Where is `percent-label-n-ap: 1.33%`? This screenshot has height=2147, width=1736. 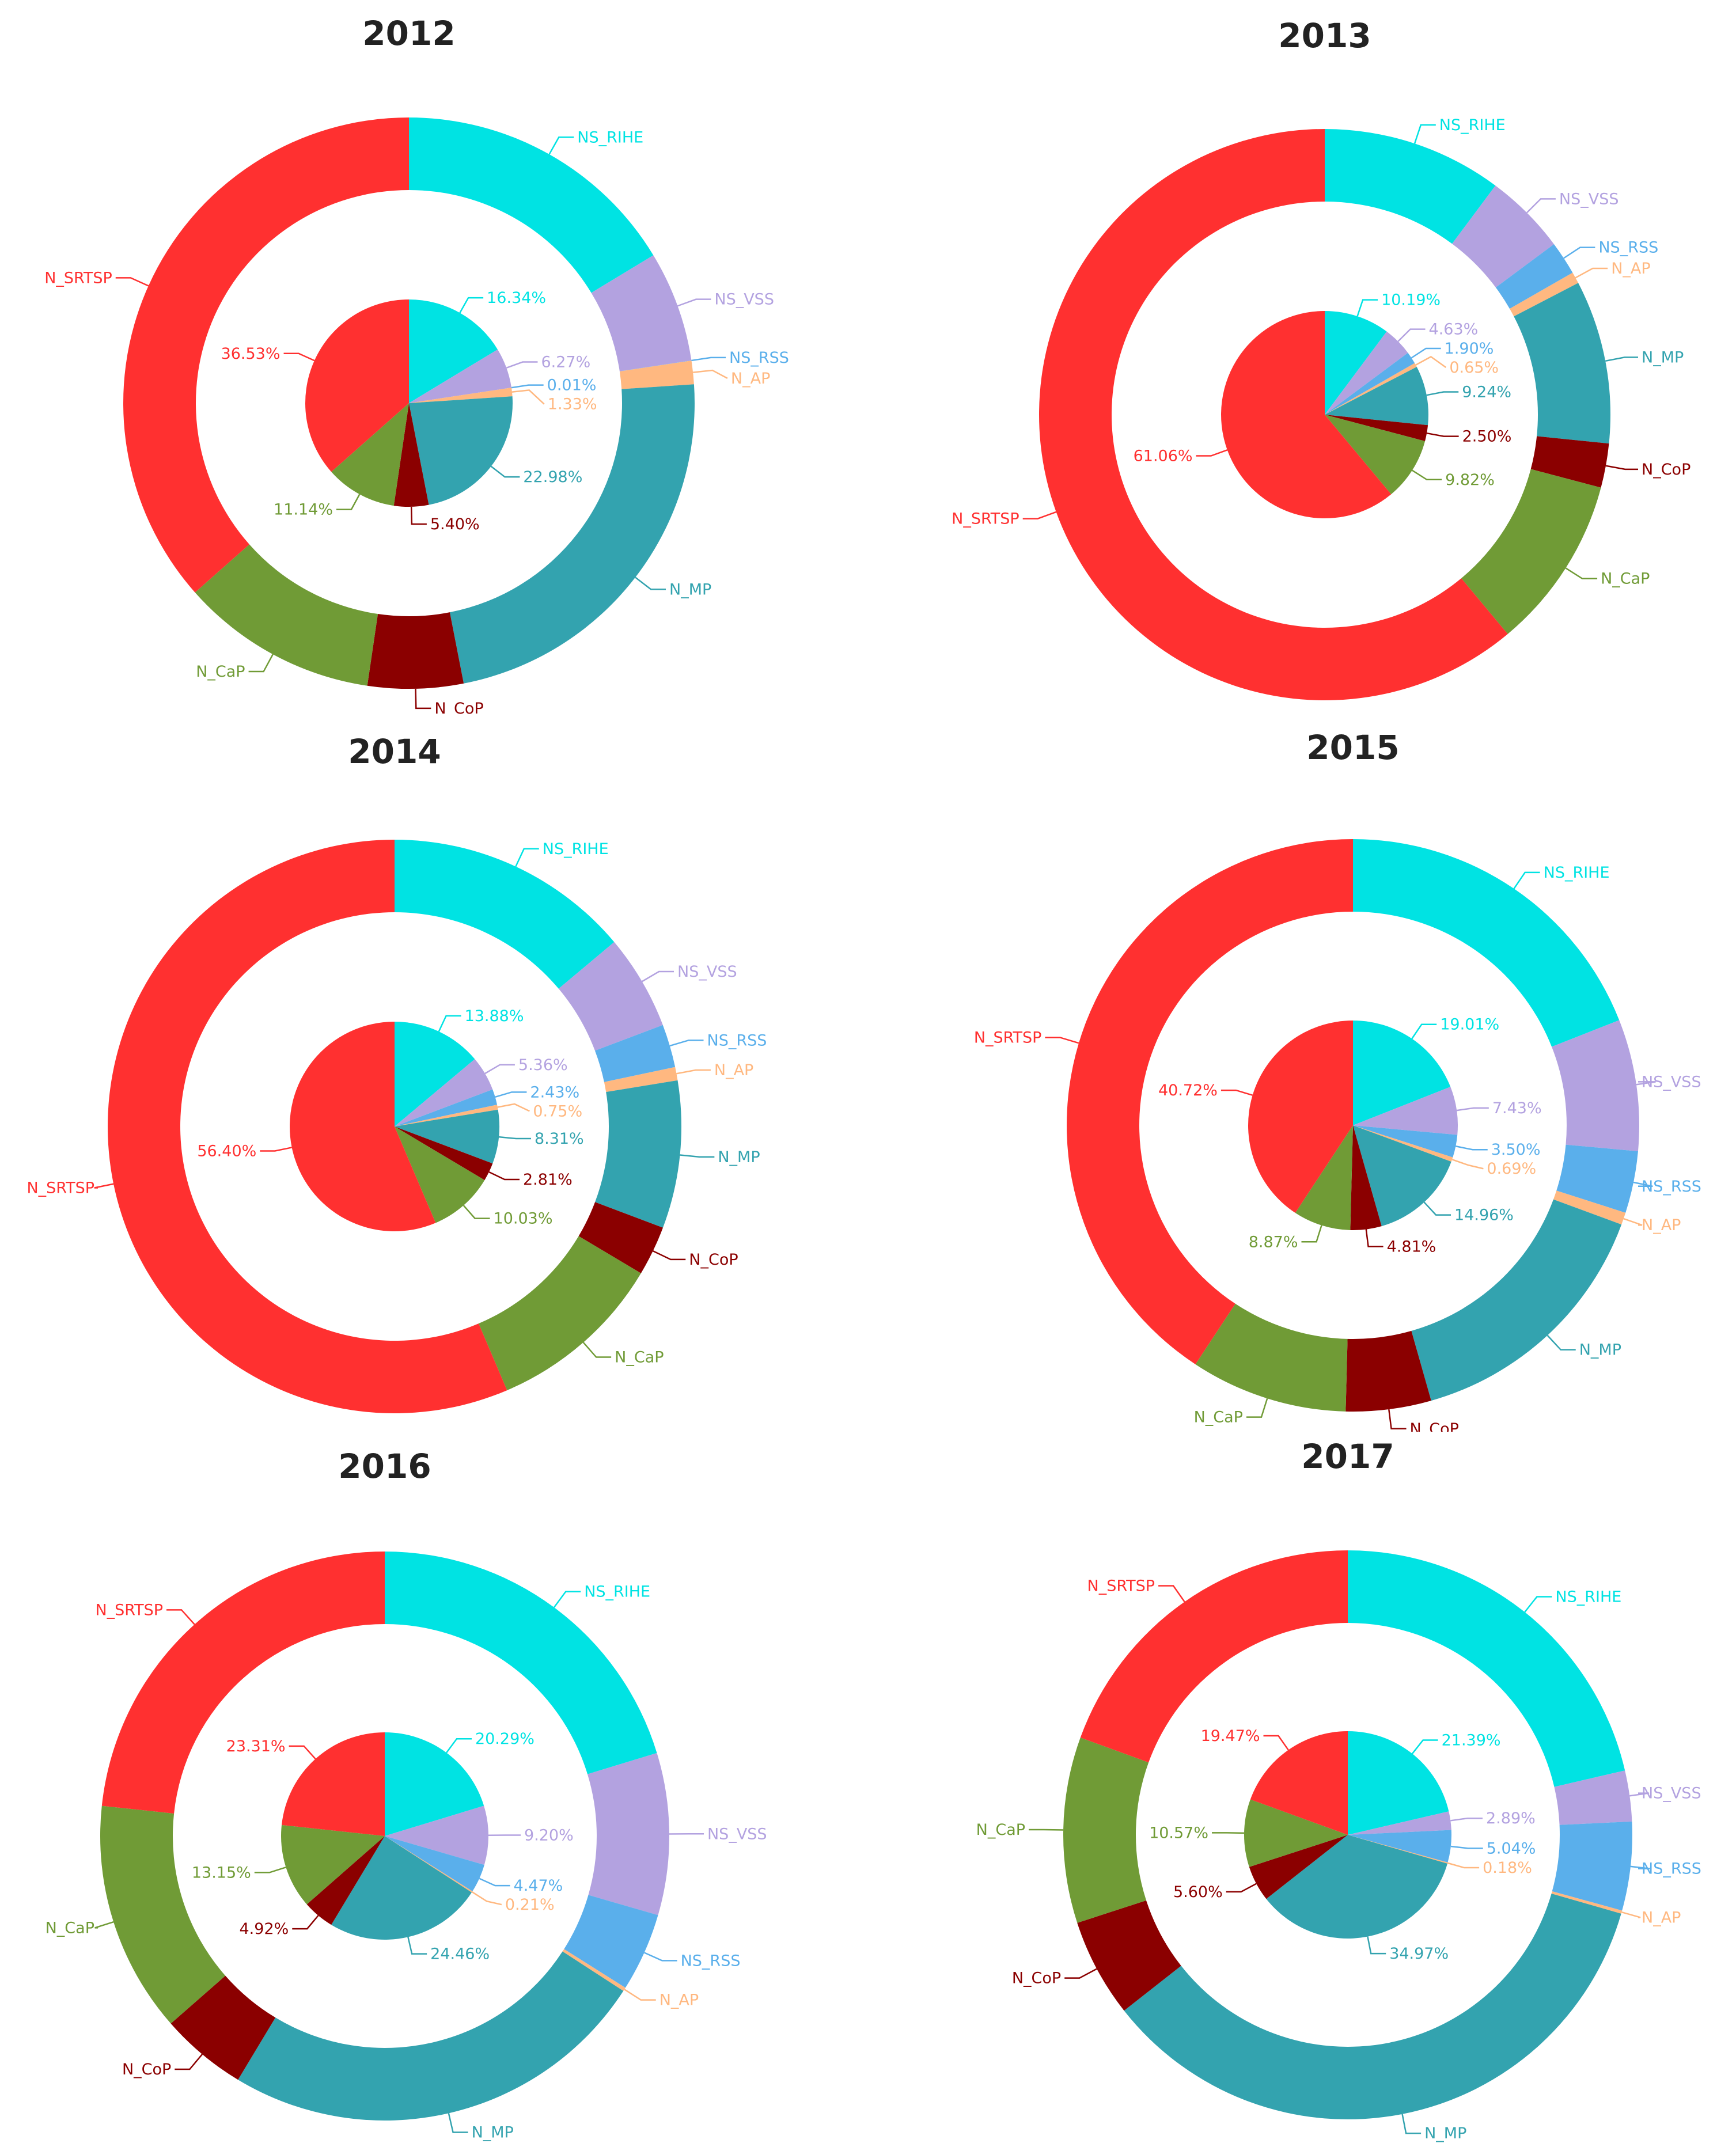 percent-label-n-ap: 1.33% is located at coordinates (572, 405).